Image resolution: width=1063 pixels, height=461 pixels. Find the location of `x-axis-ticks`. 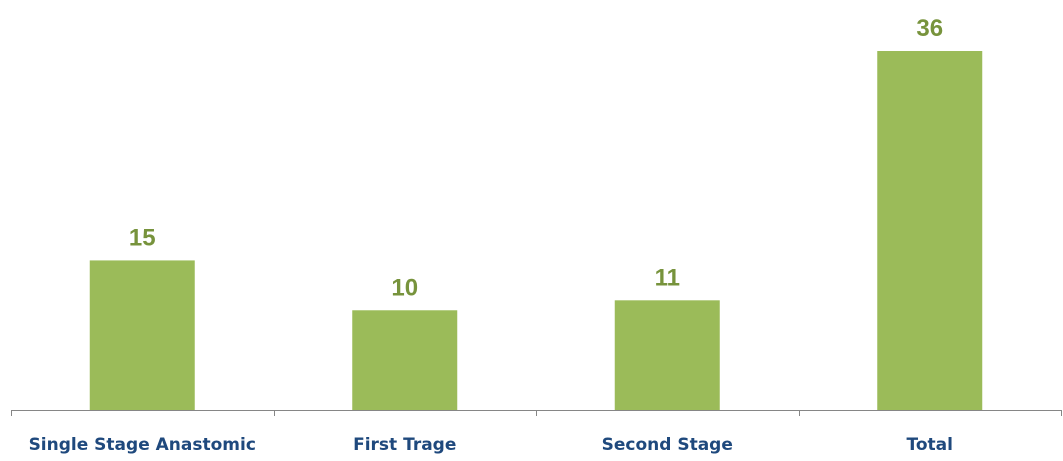

x-axis-ticks is located at coordinates (536, 413).